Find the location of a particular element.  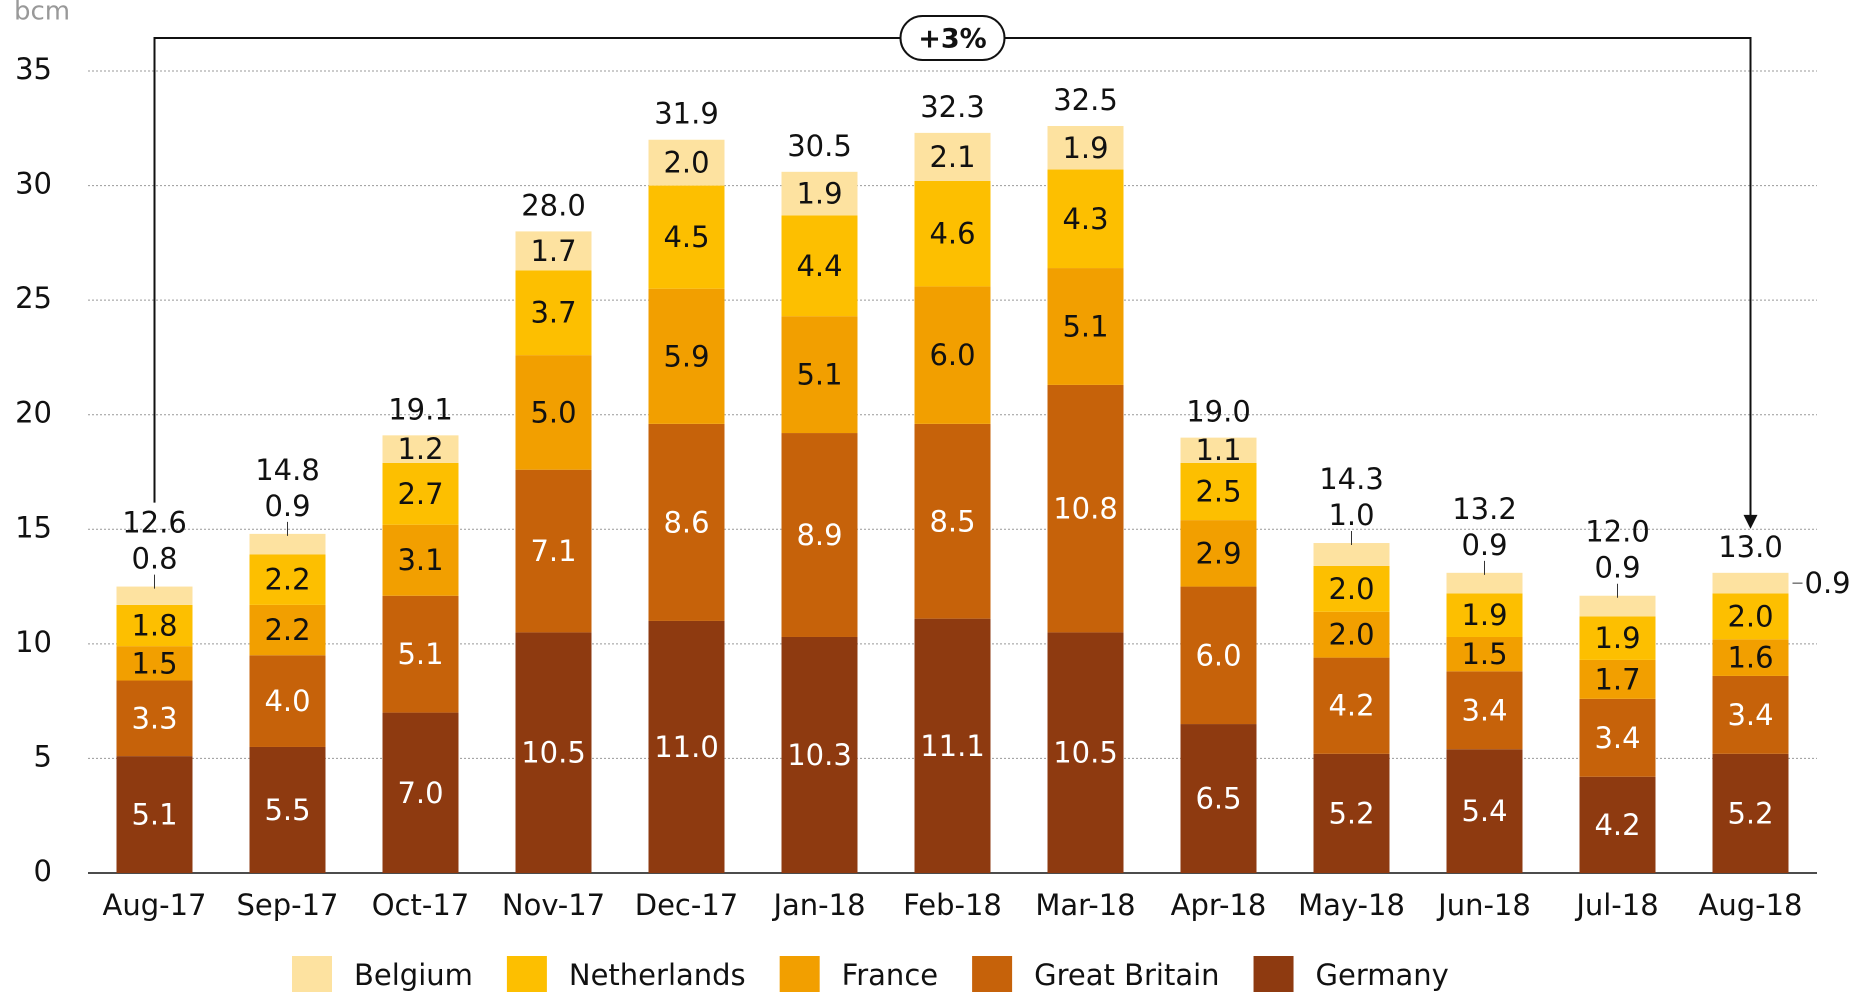

data-label: 1.7 is located at coordinates (553, 251).